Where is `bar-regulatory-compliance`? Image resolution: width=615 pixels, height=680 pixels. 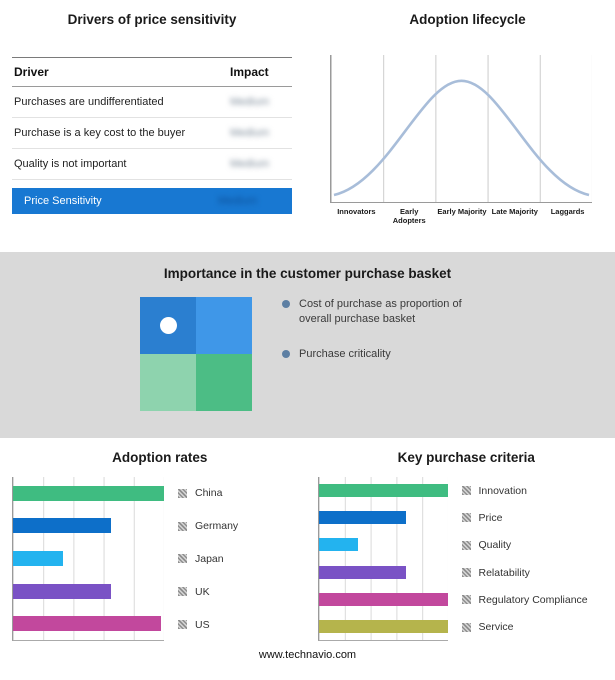
bar-regulatory-compliance is located at coordinates (383, 599).